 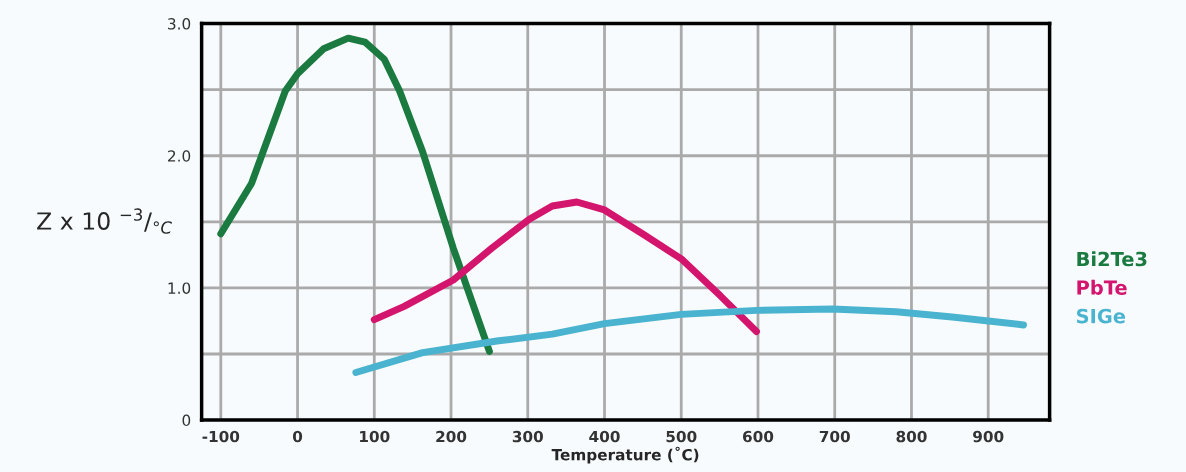 What do you see at coordinates (375, 436) in the screenshot?
I see `x-tick-label: 100` at bounding box center [375, 436].